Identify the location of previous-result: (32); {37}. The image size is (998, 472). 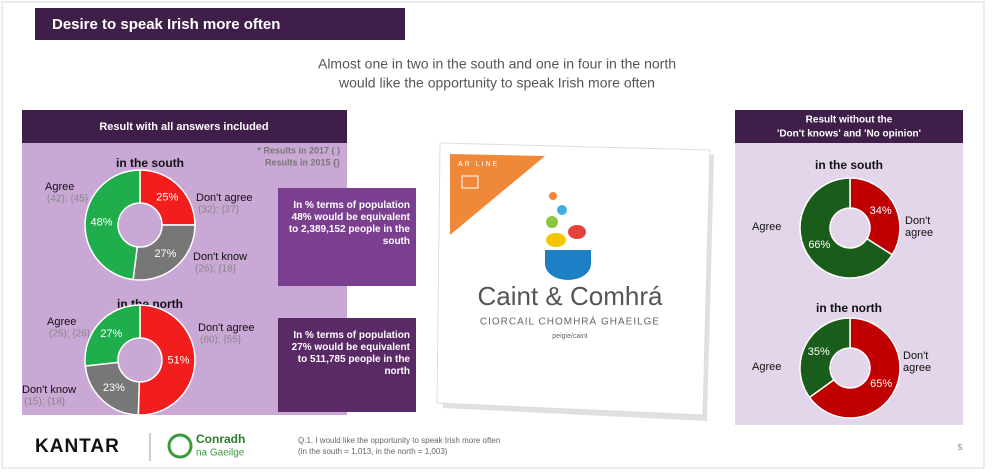
(219, 210).